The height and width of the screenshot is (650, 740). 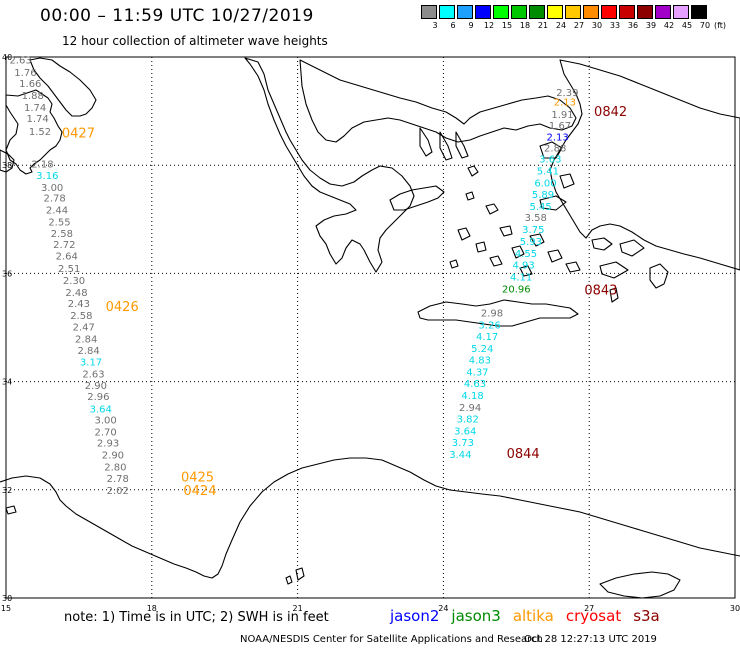 I want to click on colorbar-unit: (ft), so click(x=720, y=25).